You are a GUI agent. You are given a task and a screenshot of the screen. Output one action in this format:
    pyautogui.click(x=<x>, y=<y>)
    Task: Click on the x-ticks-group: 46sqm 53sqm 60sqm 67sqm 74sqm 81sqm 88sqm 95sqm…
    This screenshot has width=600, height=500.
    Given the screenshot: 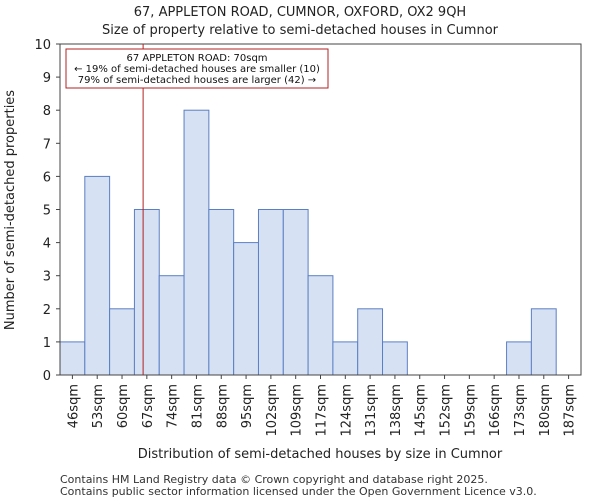 What is the action you would take?
    pyautogui.click(x=322, y=406)
    